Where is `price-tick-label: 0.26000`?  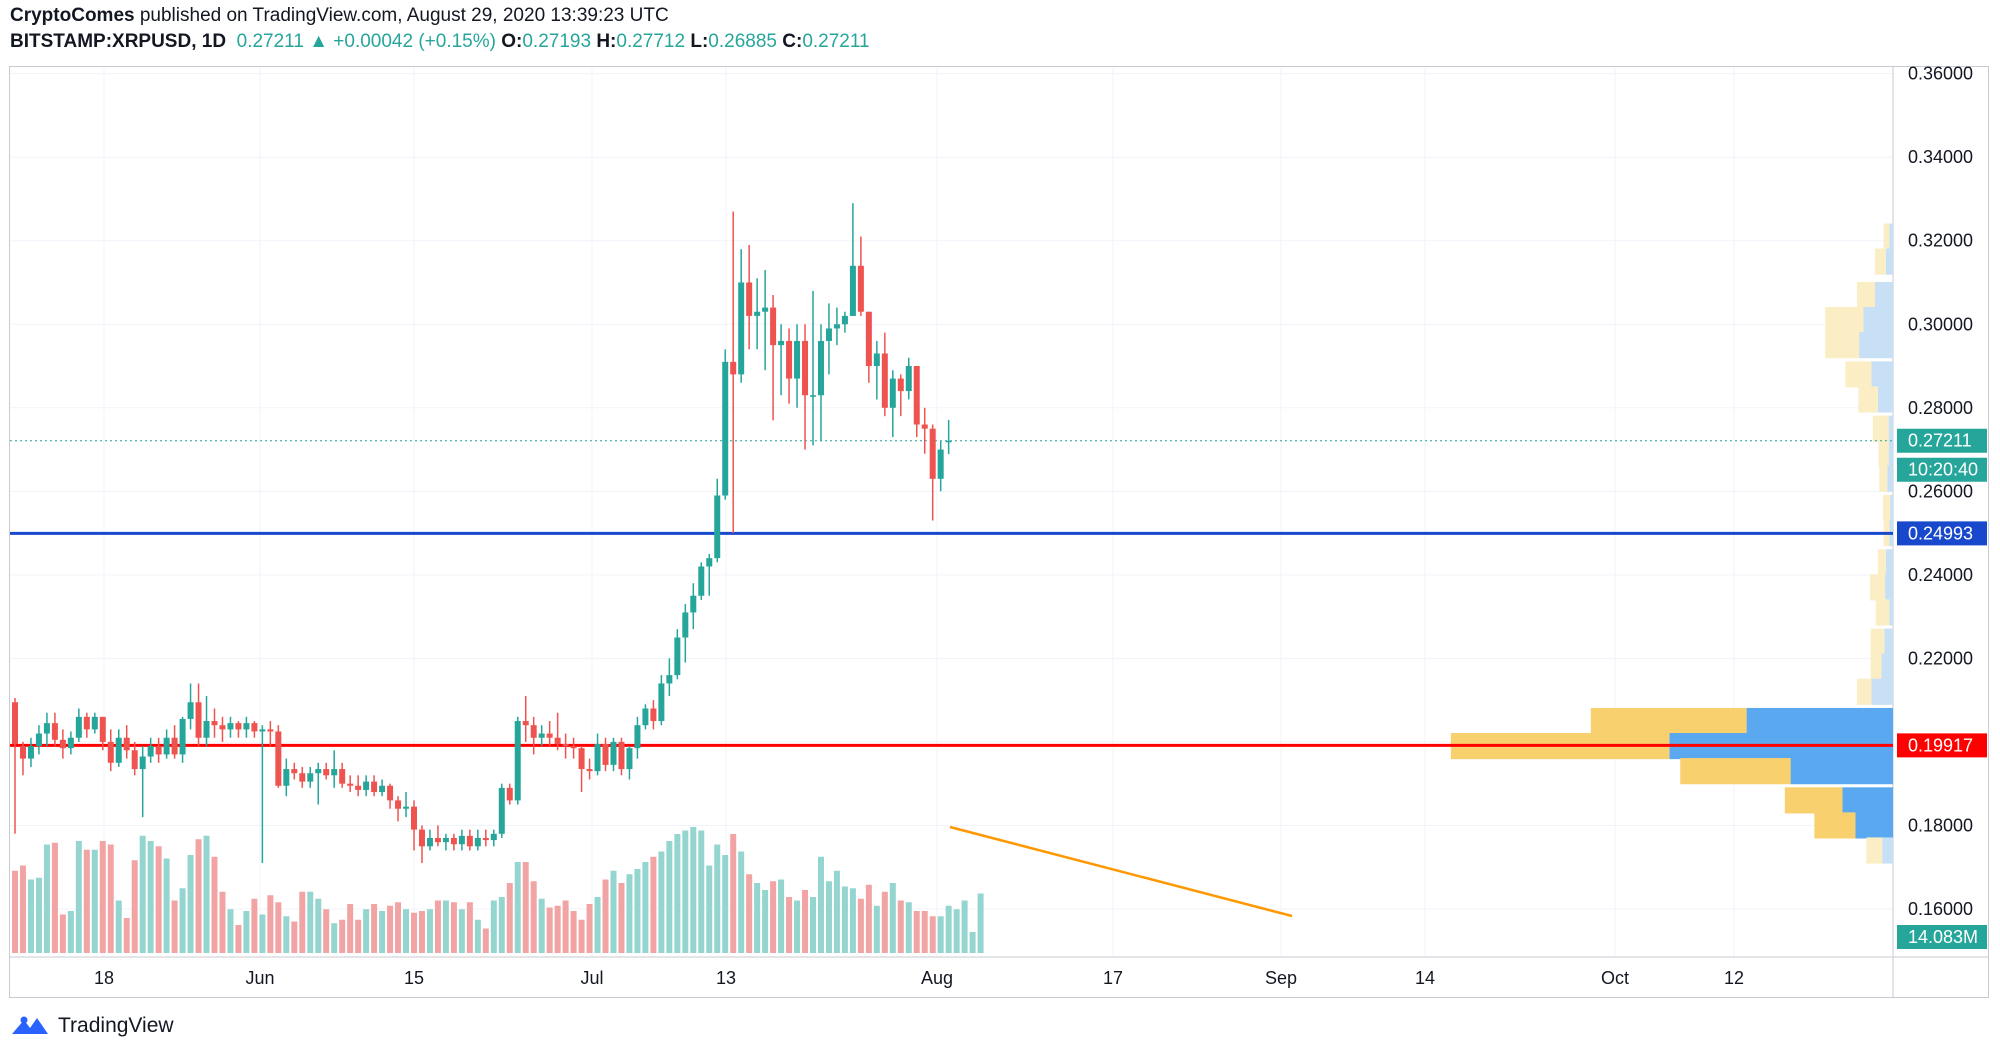 price-tick-label: 0.26000 is located at coordinates (1940, 491).